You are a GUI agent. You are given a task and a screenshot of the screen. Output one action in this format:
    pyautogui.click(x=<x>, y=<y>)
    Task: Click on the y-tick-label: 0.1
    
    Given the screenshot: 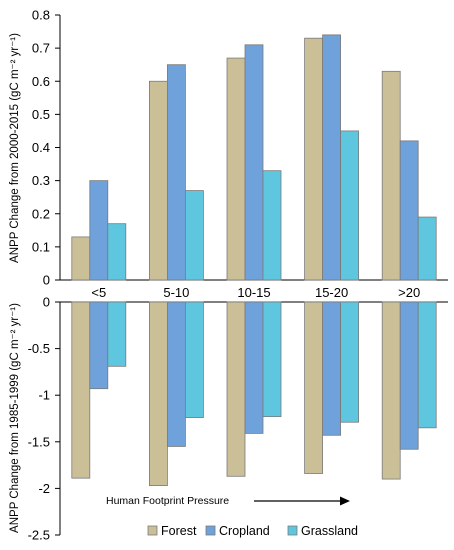 What is the action you would take?
    pyautogui.click(x=41, y=246)
    